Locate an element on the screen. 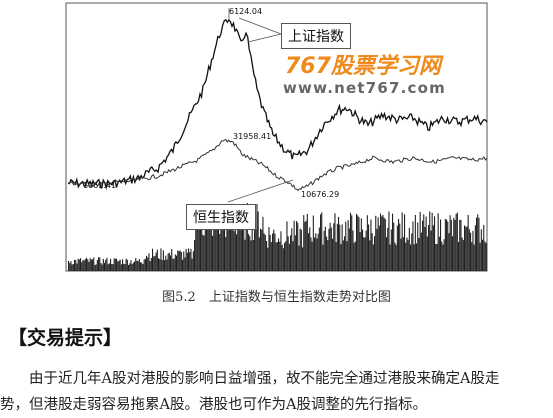 Image resolution: width=553 pixels, height=418 pixels. hsi-low-label: 10676.29 is located at coordinates (320, 194).